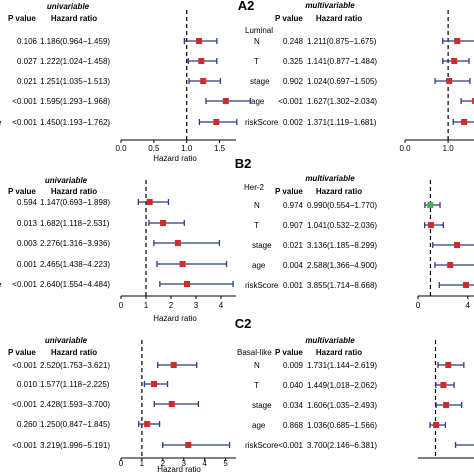 This screenshot has height=474, width=474. I want to click on hazard-ratio-cell: 2.640(1.554−4.484), so click(75, 284).